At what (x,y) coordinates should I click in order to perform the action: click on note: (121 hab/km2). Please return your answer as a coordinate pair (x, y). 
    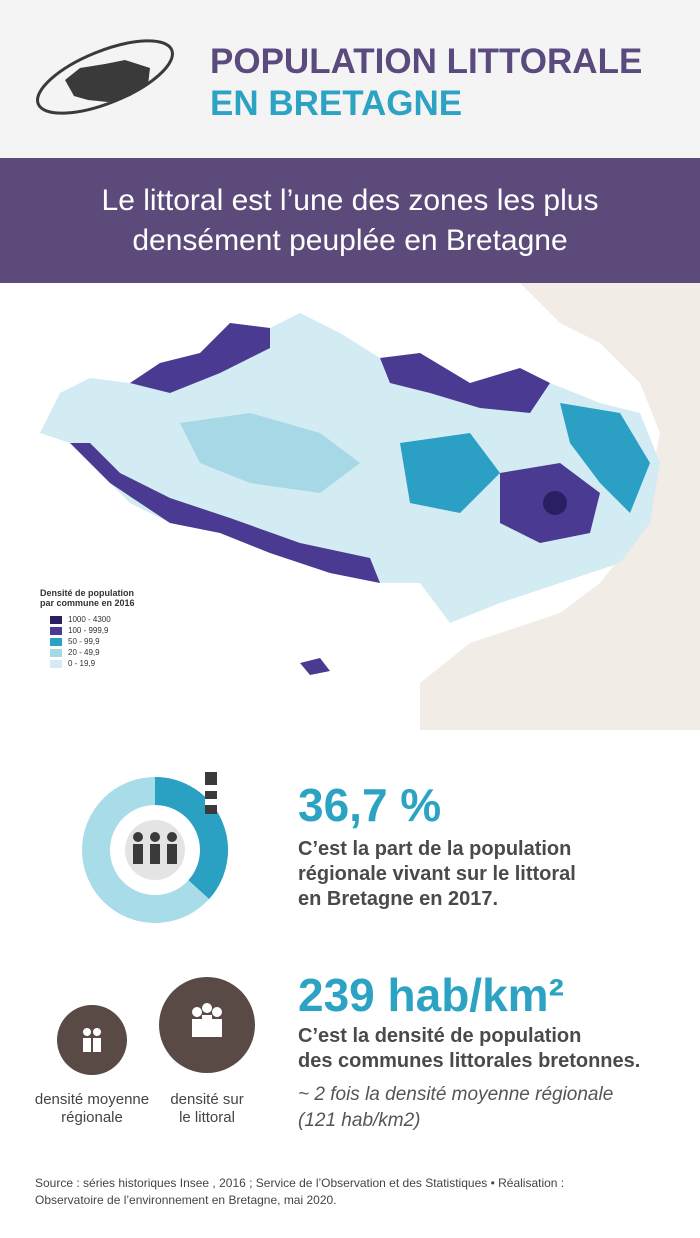
    Looking at the image, I should click on (359, 1120).